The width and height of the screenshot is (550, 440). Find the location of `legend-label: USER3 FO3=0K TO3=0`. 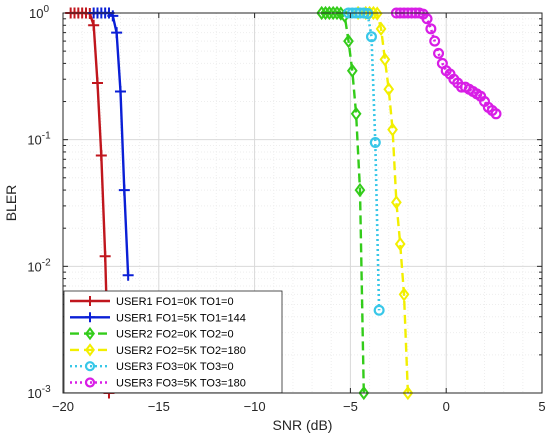

legend-label: USER3 FO3=0K TO3=0 is located at coordinates (175, 367).